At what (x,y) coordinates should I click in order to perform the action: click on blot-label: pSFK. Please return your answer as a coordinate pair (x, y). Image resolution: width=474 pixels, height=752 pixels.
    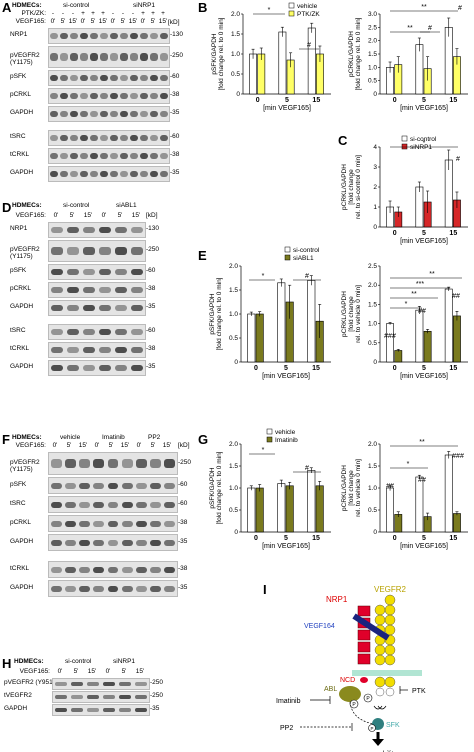
    Looking at the image, I should click on (18, 270).